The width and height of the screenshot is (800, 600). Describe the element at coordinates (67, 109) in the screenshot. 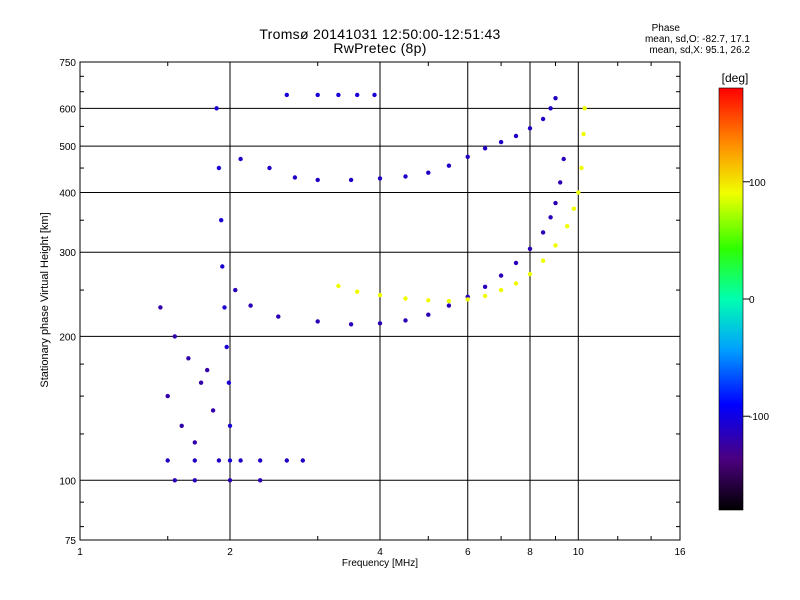

I see `y-tick-label: 600` at that location.